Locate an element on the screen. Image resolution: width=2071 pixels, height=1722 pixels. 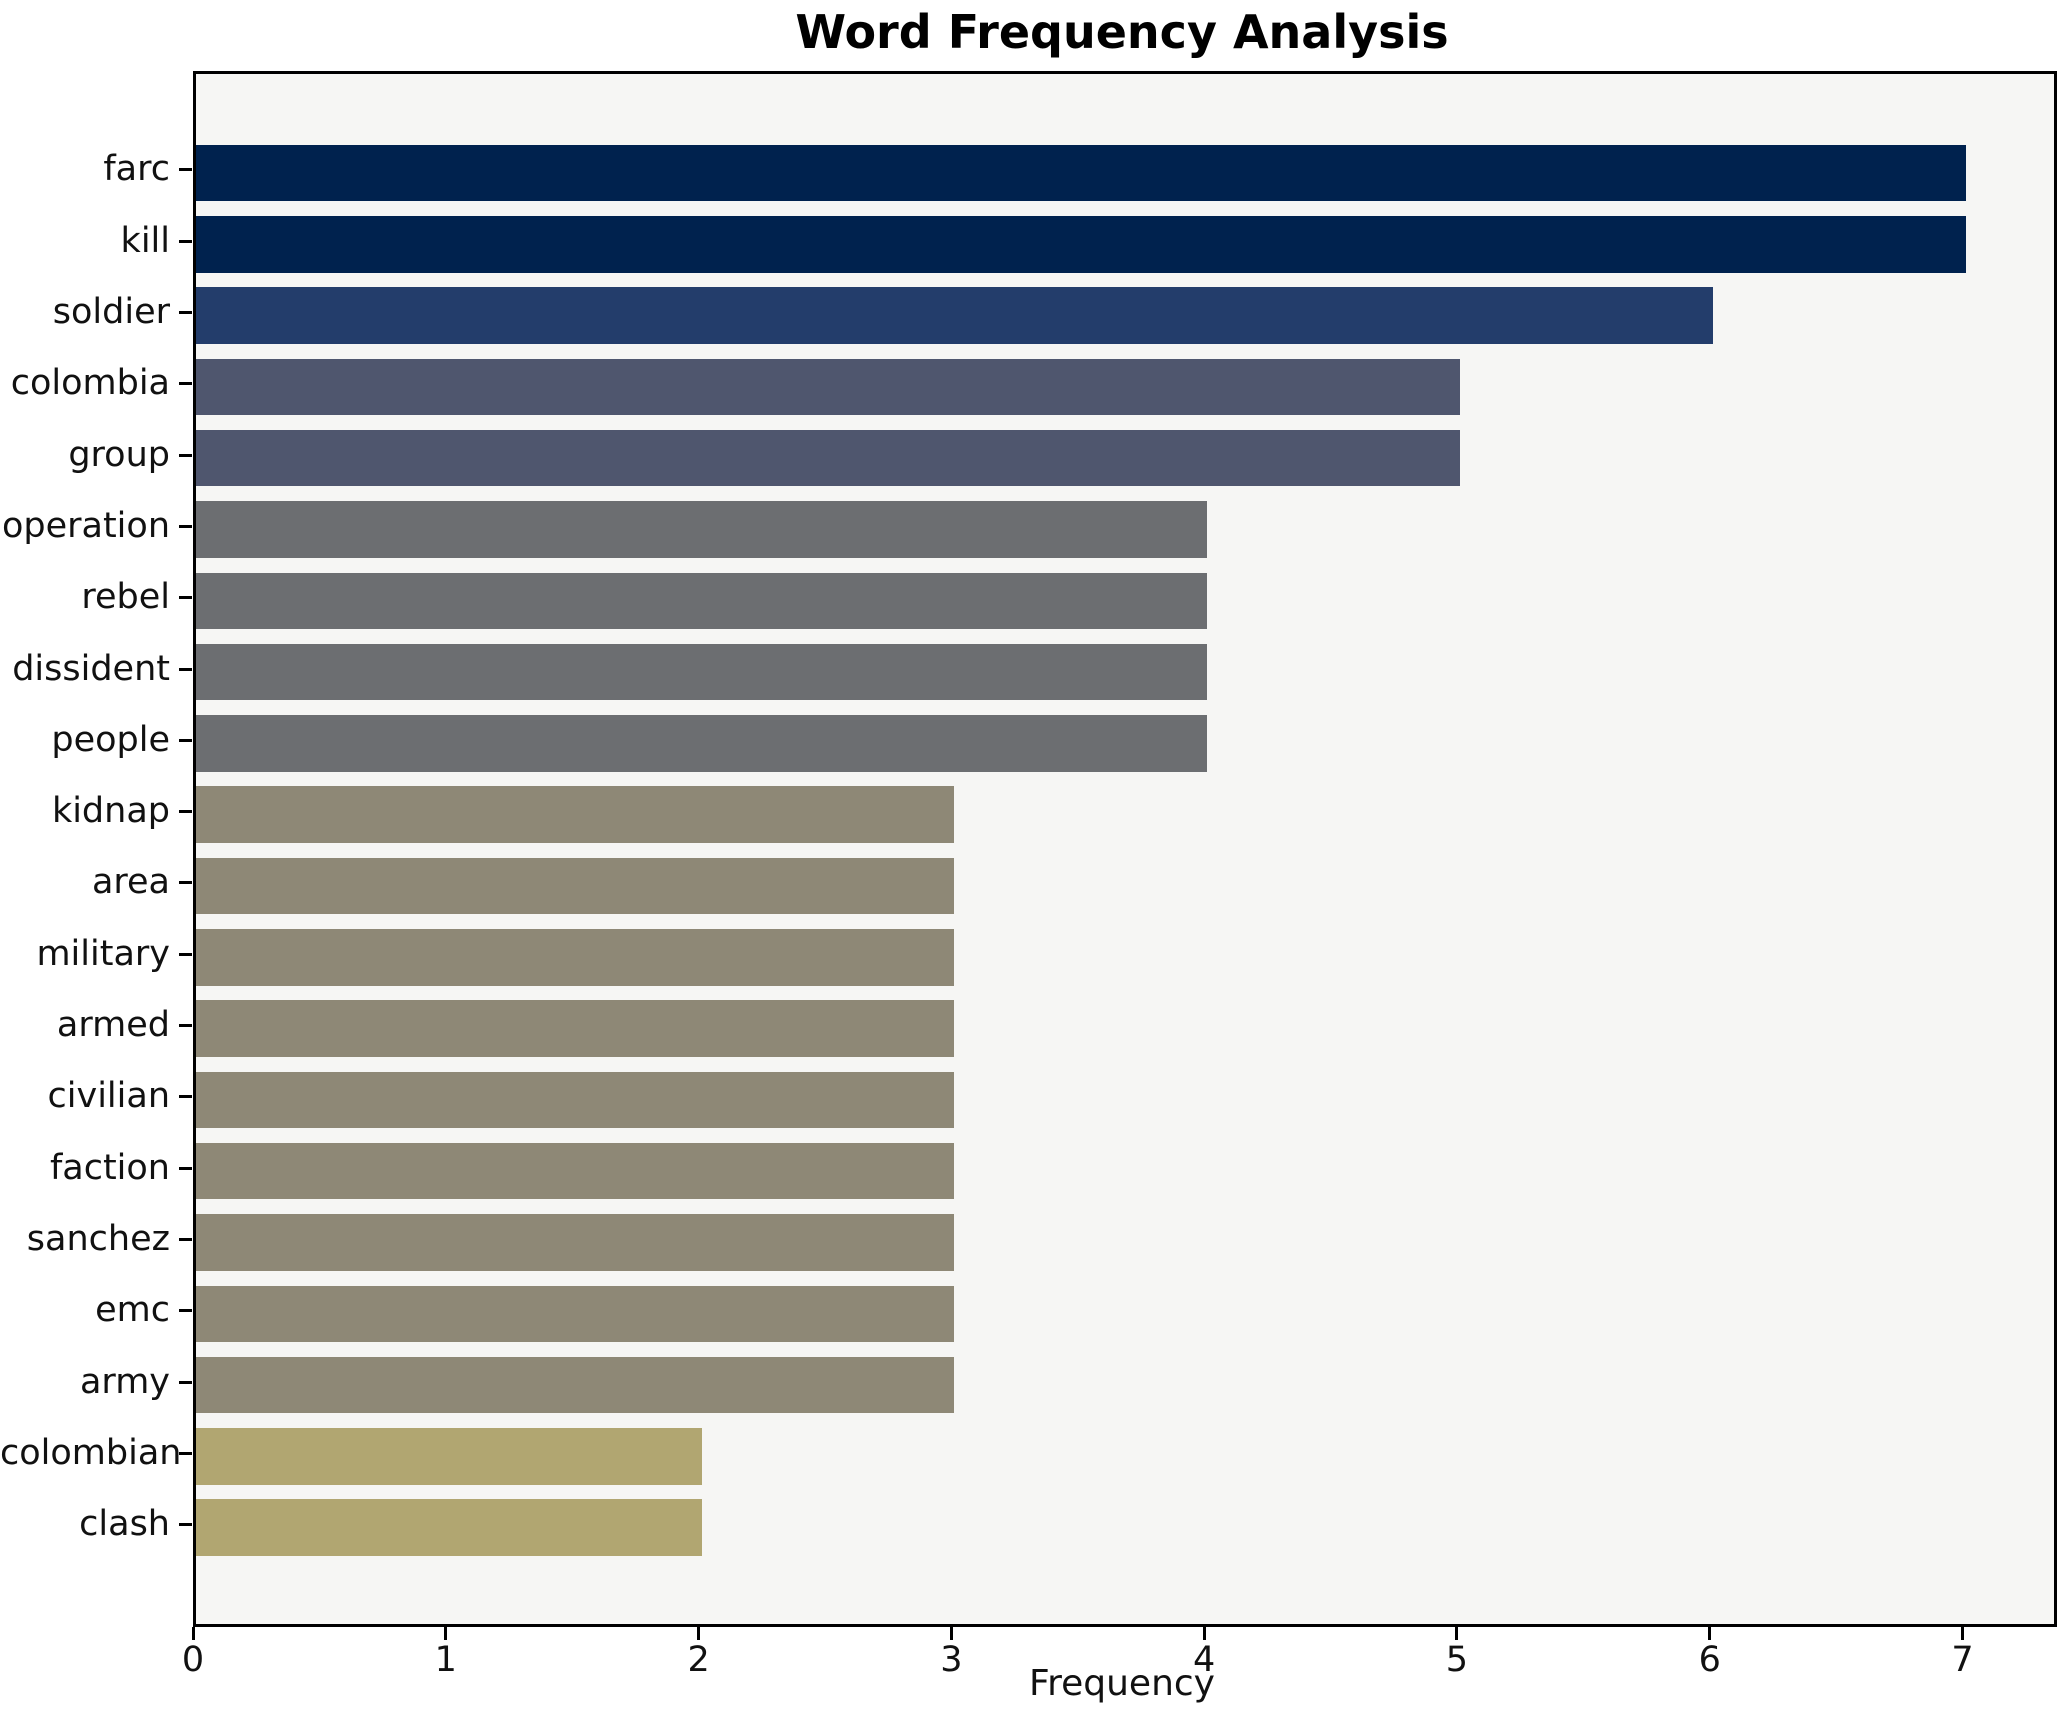
bar-area is located at coordinates (575, 886).